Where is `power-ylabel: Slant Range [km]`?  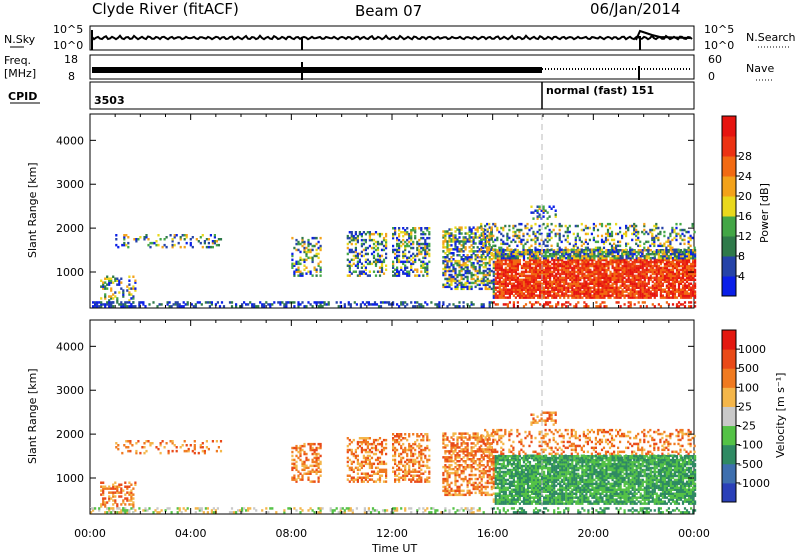 power-ylabel: Slant Range [km] is located at coordinates (32, 210).